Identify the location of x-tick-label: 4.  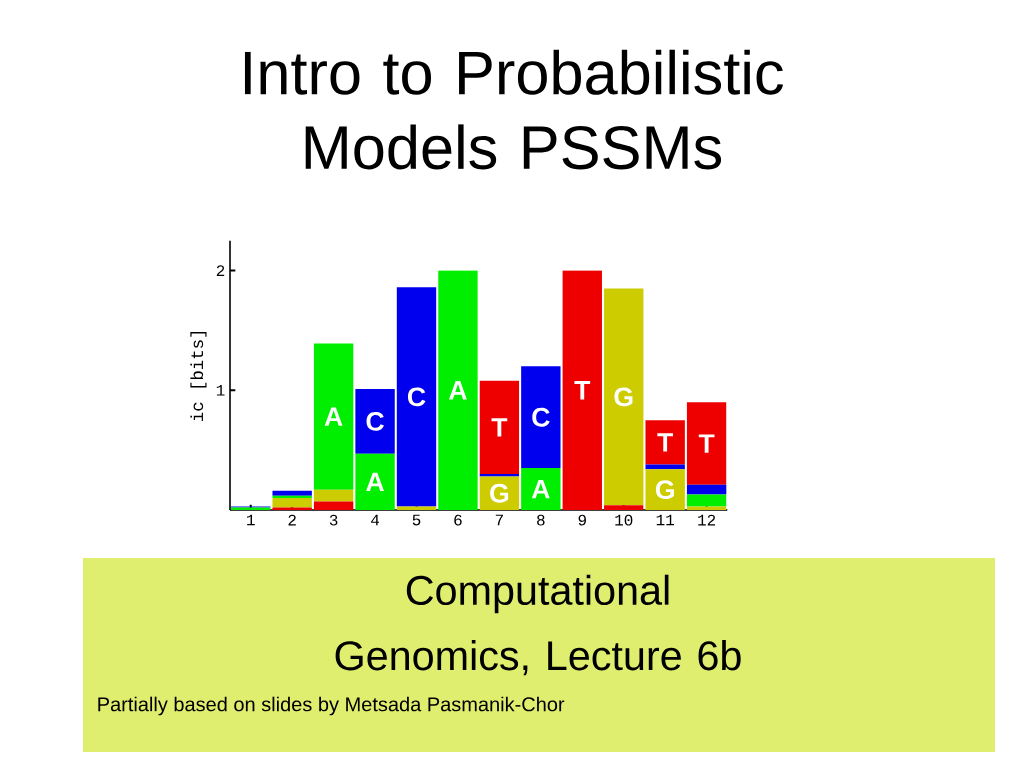
(375, 520).